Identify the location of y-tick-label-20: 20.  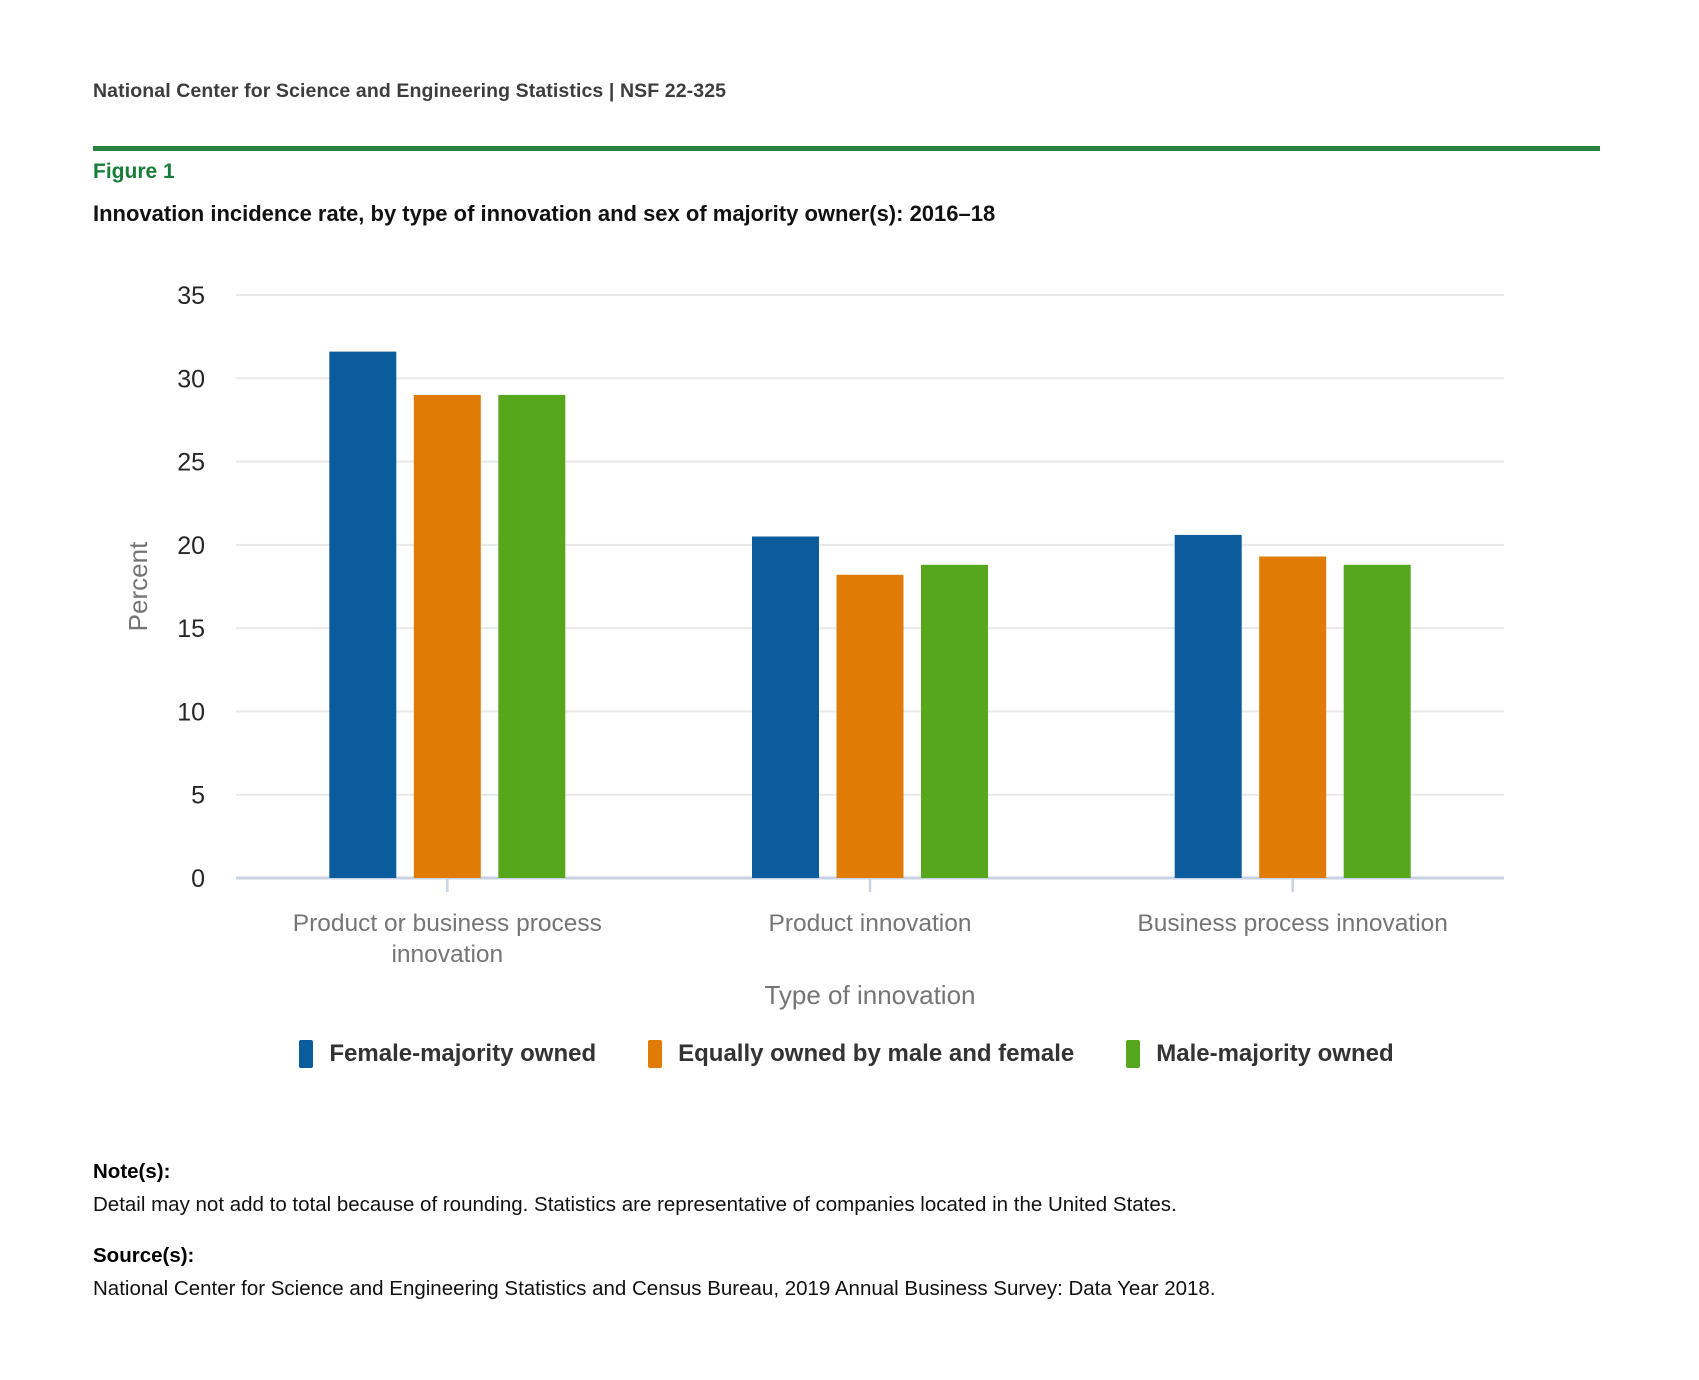
(191, 546).